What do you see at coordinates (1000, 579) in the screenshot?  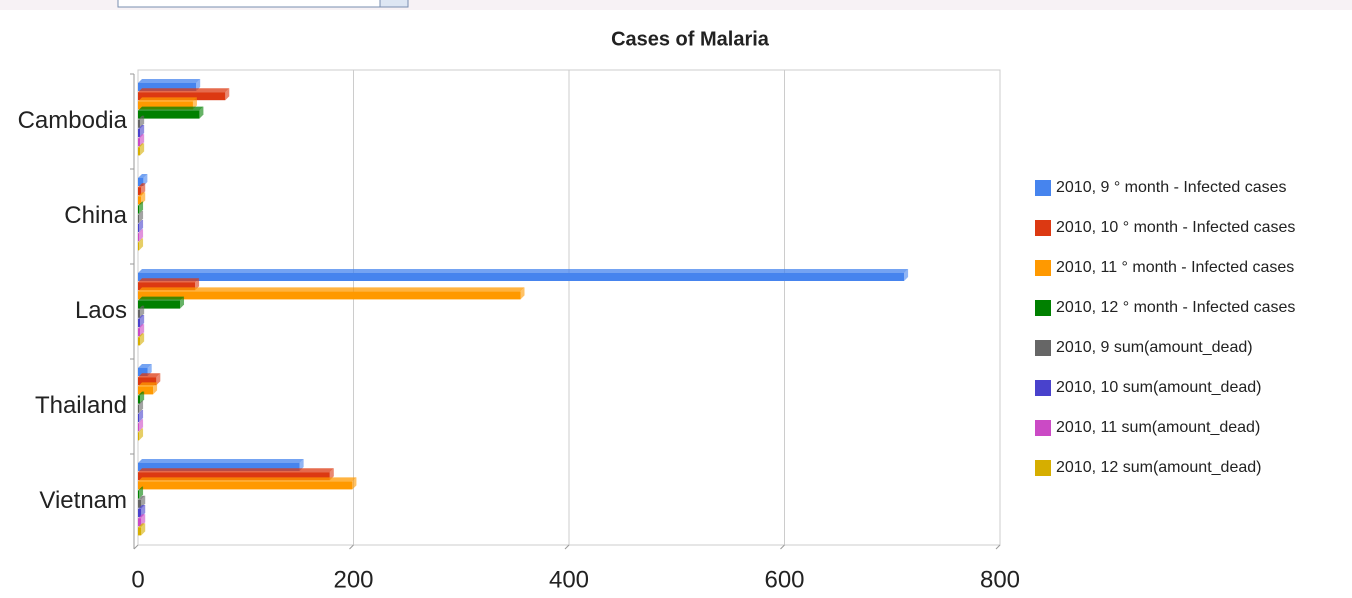 I see `x-tick-label: 800` at bounding box center [1000, 579].